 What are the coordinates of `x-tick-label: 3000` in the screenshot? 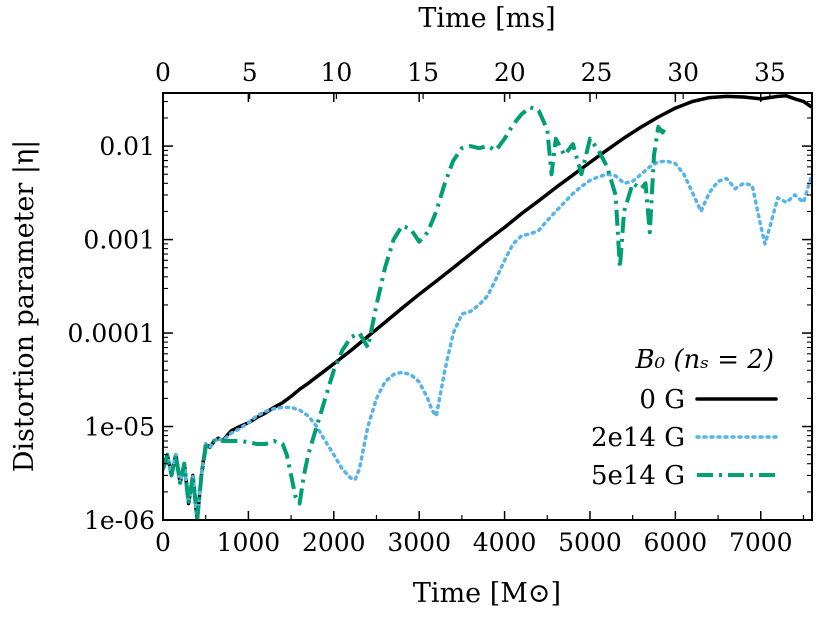 It's located at (419, 542).